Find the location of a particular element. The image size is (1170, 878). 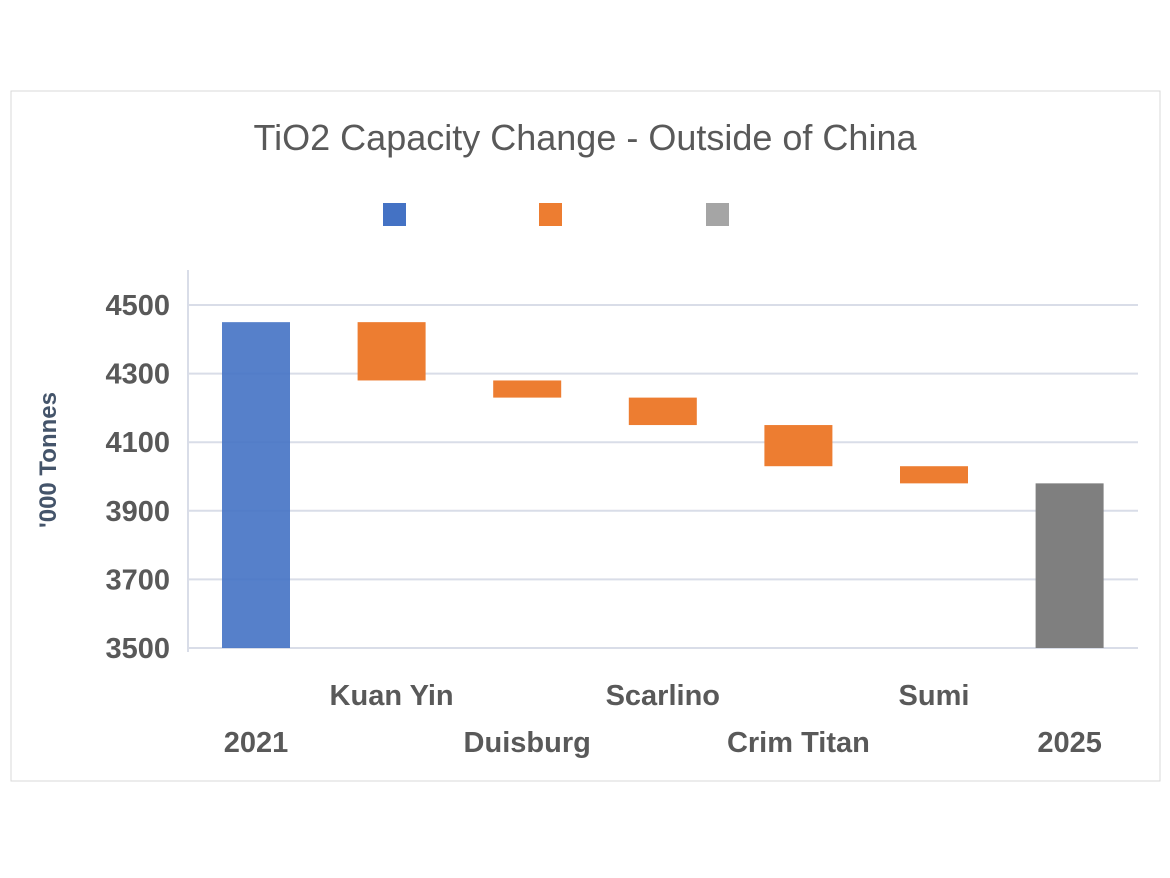

bar-sumi is located at coordinates (934, 475).